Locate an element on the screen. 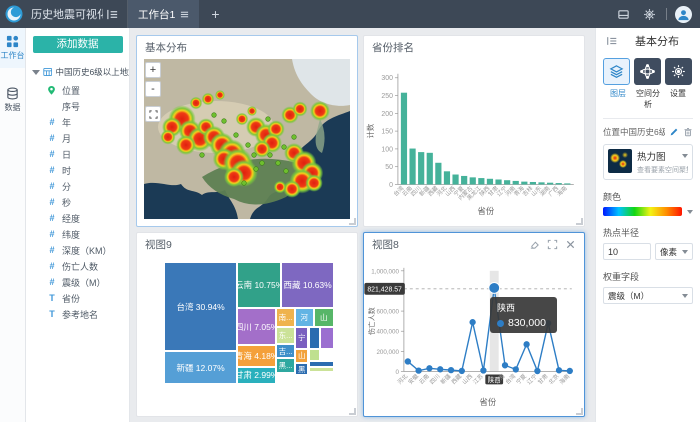  field-item: 位置 is located at coordinates (77, 90).